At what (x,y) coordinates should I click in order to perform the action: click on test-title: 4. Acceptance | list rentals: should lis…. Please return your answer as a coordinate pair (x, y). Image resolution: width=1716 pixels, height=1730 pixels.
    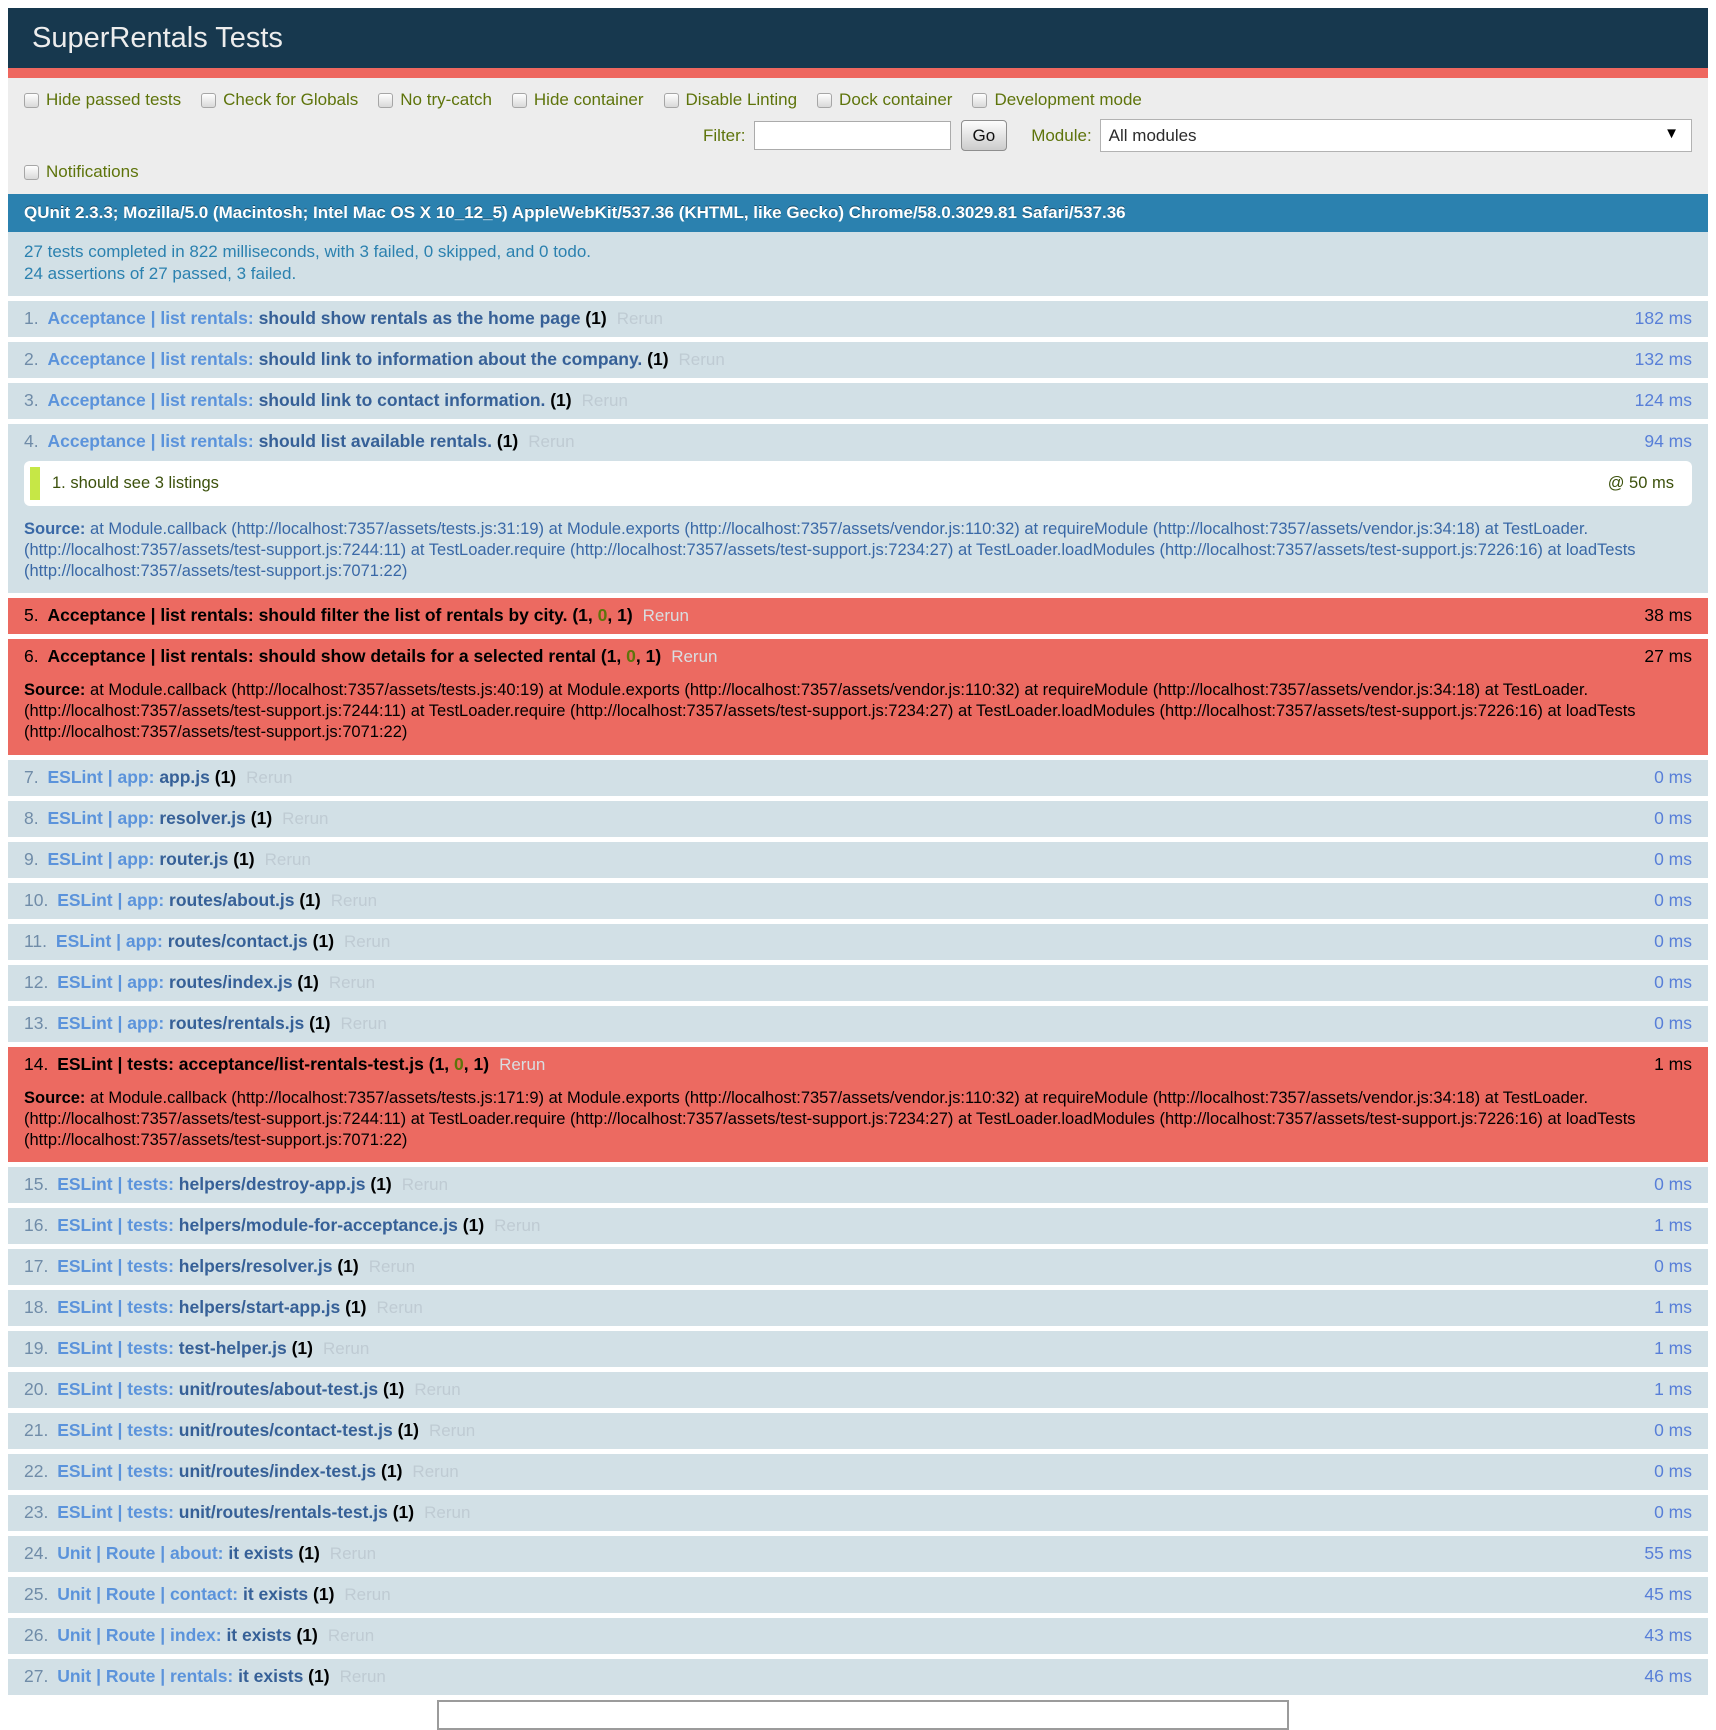
    Looking at the image, I should click on (271, 441).